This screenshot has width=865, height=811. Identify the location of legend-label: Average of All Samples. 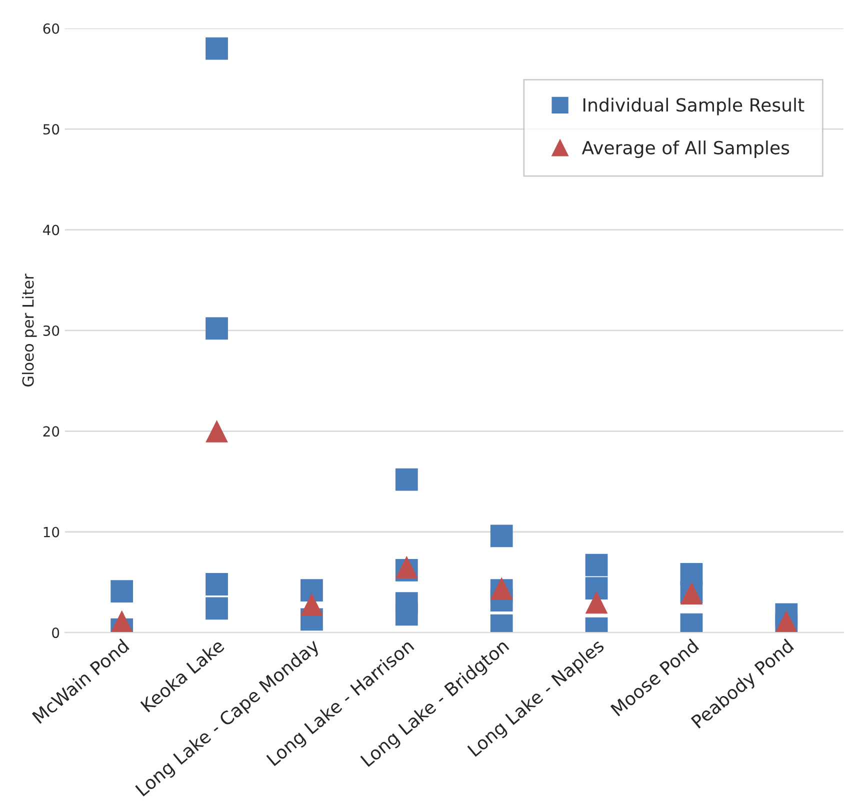
(686, 149).